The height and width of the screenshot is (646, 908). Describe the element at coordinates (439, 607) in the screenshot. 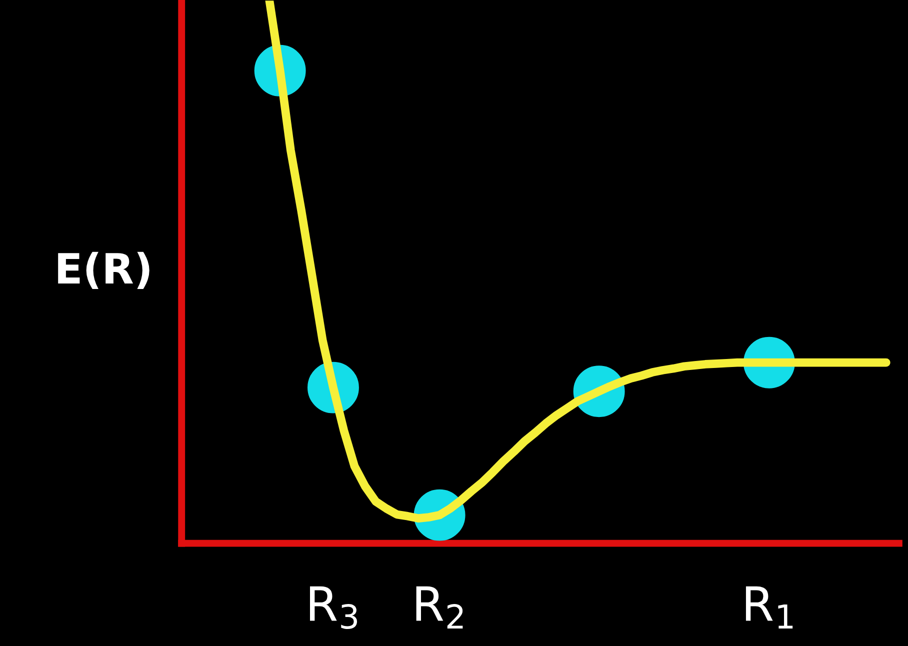

I see `x-tick-label: R$_{2}$` at that location.